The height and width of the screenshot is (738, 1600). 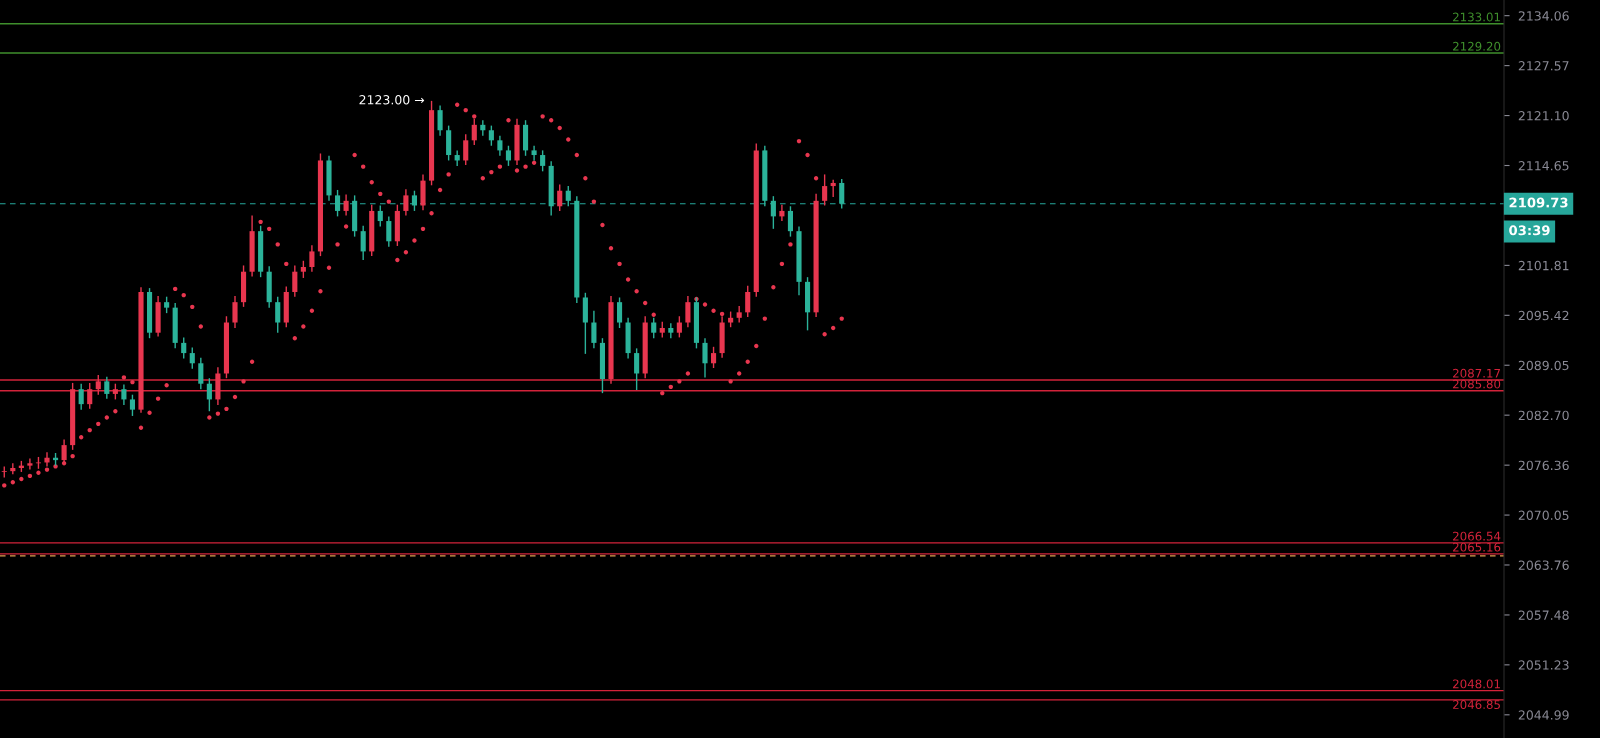 What do you see at coordinates (1529, 230) in the screenshot?
I see `text: 03:39` at bounding box center [1529, 230].